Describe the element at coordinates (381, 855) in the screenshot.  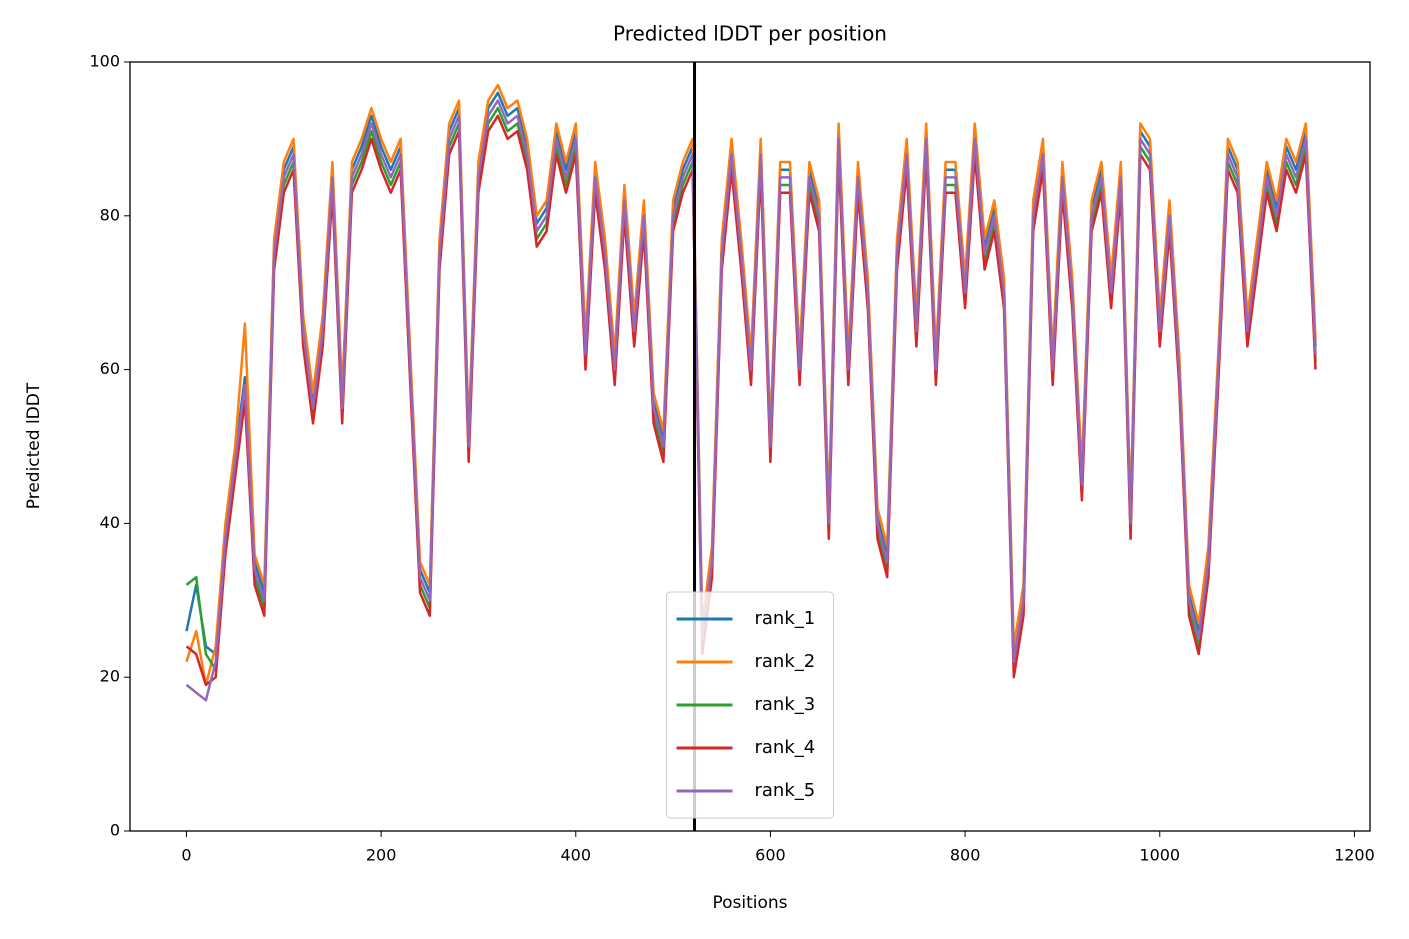
I see `x-tick-label: 200` at that location.